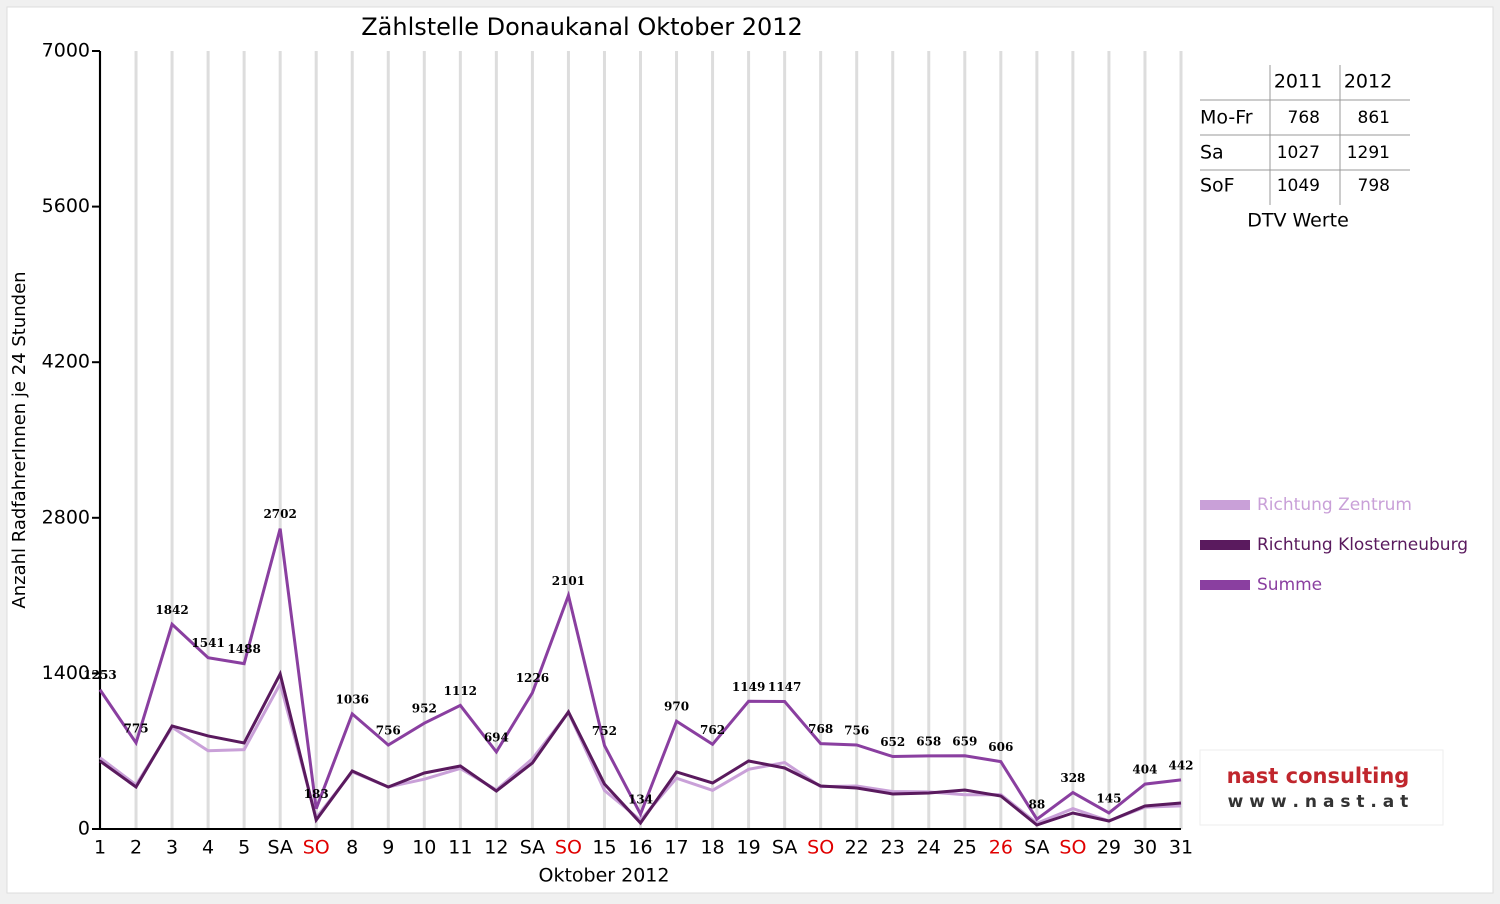 The image size is (1500, 904). What do you see at coordinates (1072, 778) in the screenshot?
I see `data-label: 328` at bounding box center [1072, 778].